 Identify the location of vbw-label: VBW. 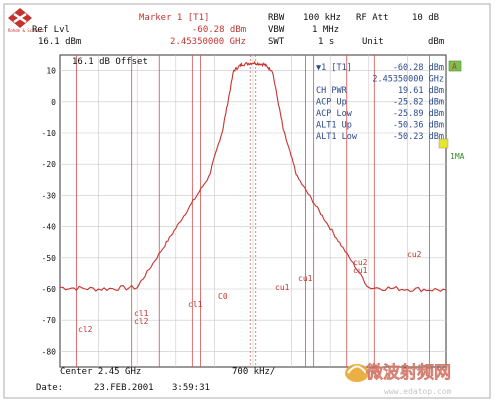
(276, 30).